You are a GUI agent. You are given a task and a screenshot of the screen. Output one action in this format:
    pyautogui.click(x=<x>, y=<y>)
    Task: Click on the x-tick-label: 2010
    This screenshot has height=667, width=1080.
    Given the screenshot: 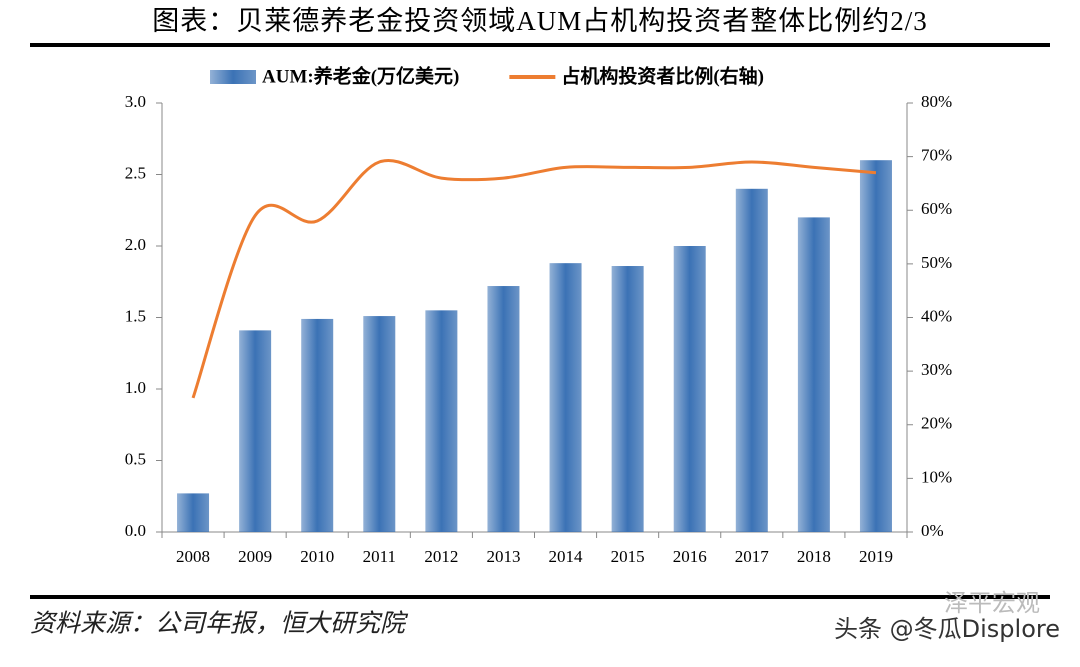 What is the action you would take?
    pyautogui.click(x=317, y=556)
    